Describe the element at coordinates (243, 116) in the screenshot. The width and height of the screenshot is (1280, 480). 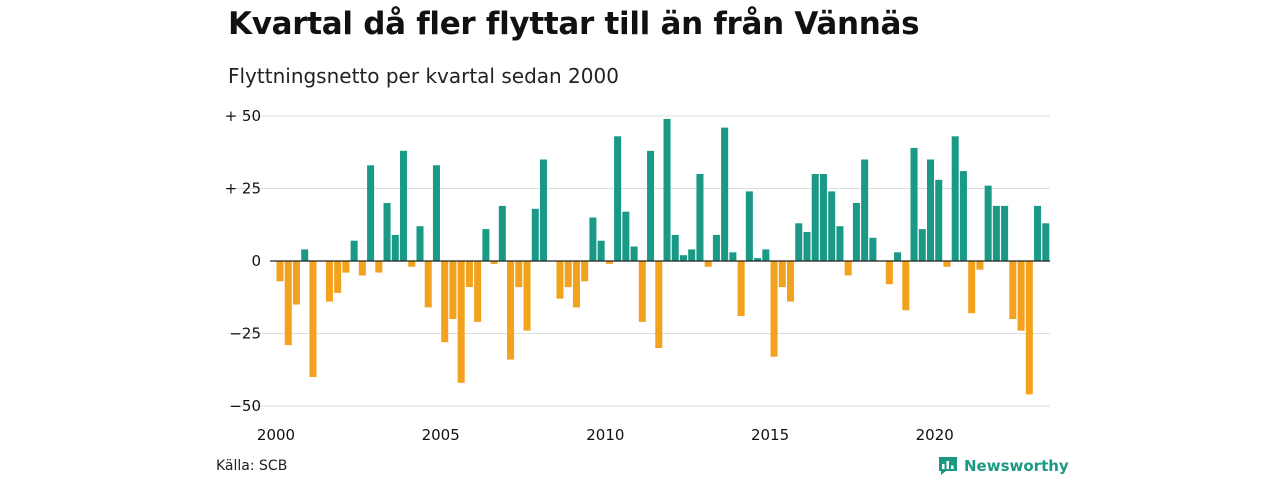
I see `y-tick-label: + 50` at that location.